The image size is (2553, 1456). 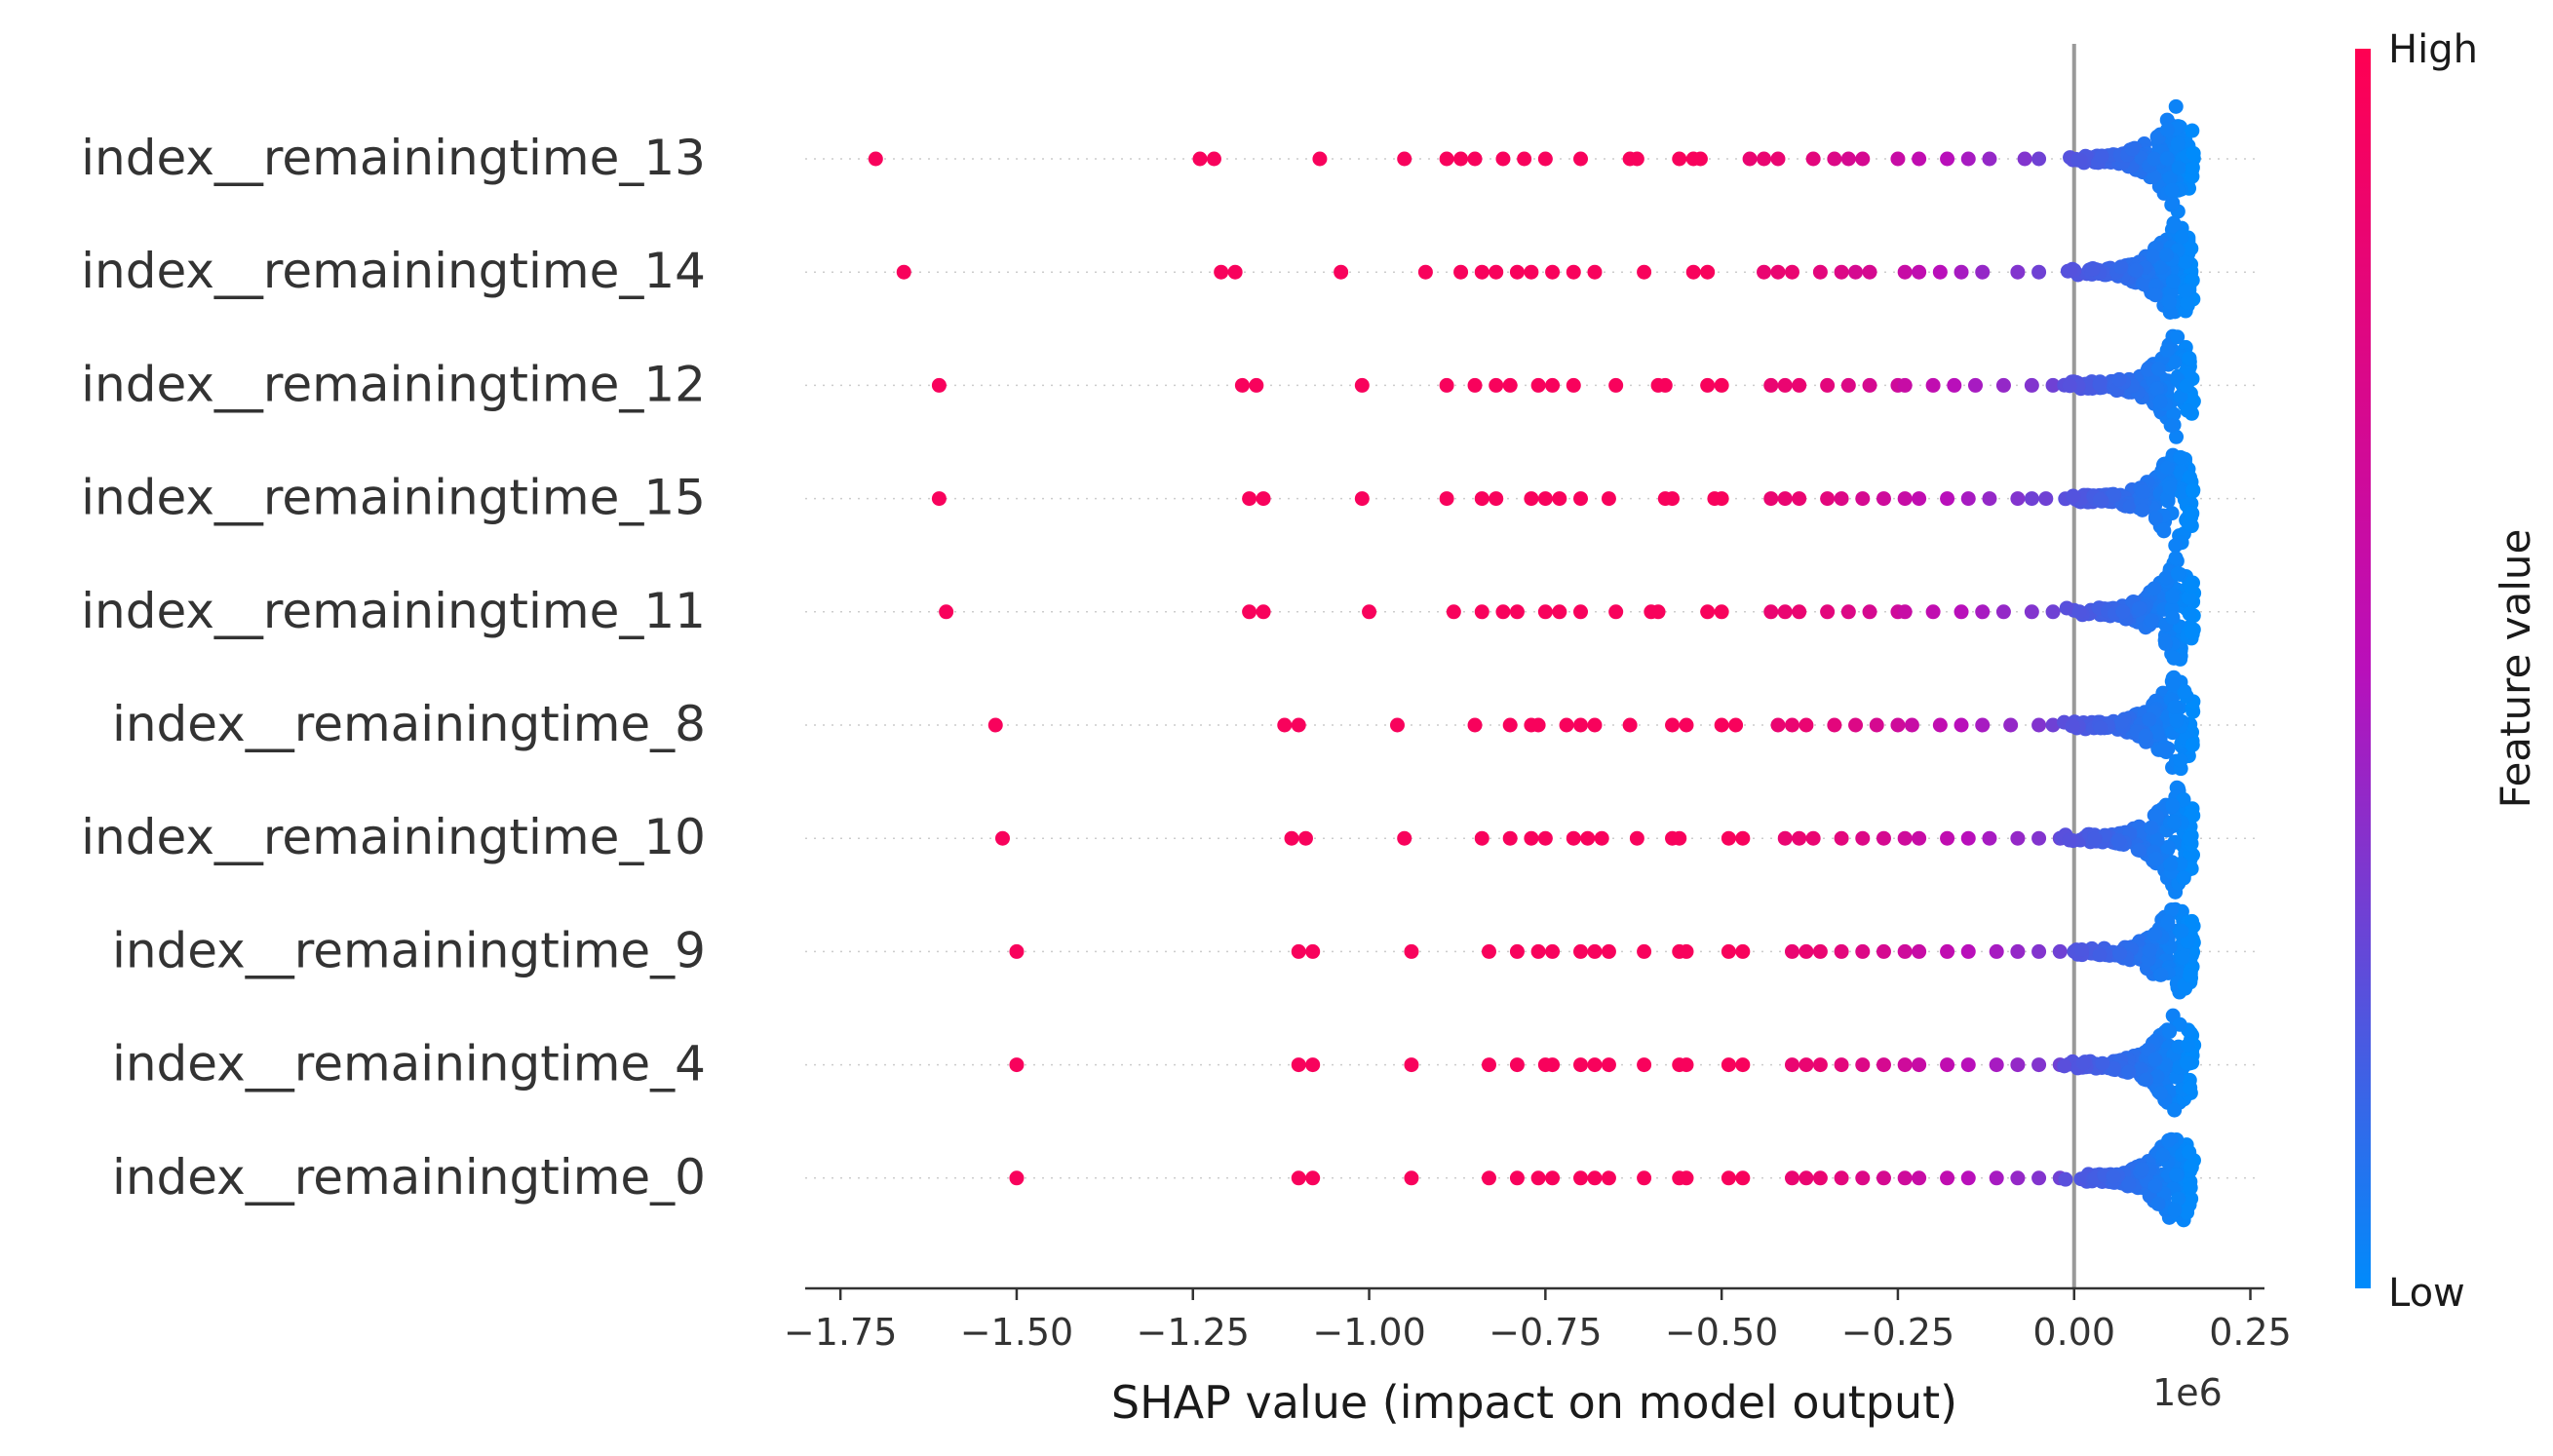 I want to click on x-tick-label: −1.25, so click(x=1194, y=1332).